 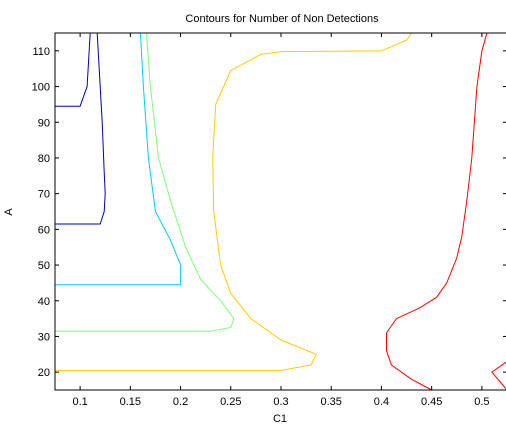 What do you see at coordinates (9, 212) in the screenshot?
I see `y-axis-label: A` at bounding box center [9, 212].